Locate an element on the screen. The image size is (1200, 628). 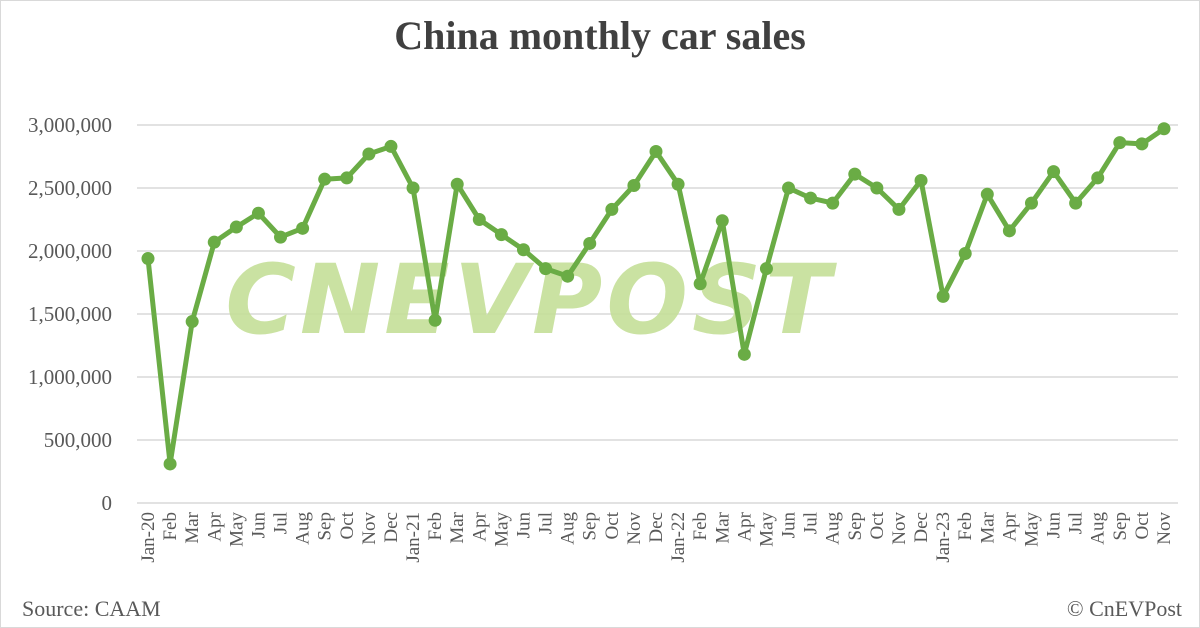
y-tick-label: 1,000,000 is located at coordinates (70, 377).